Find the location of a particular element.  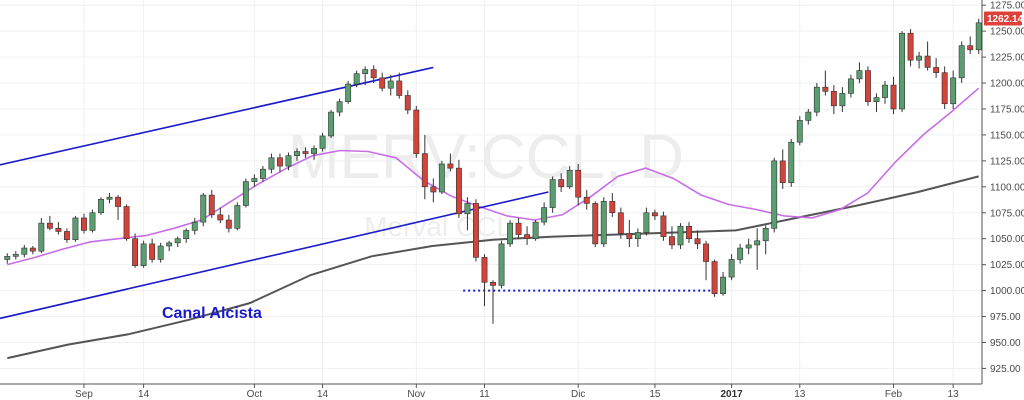

x-tick-label: Sep is located at coordinates (84, 394).